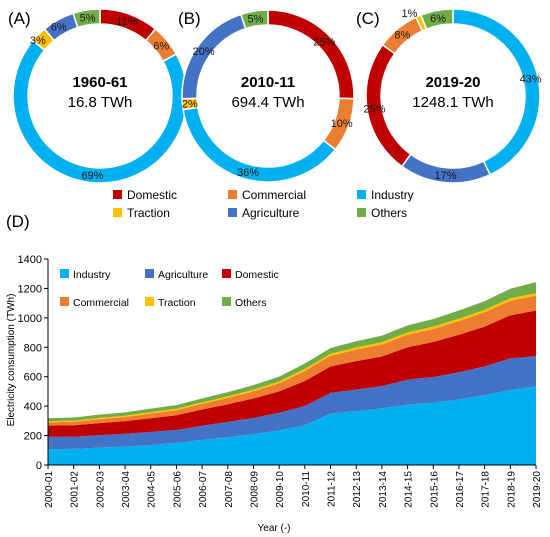 The height and width of the screenshot is (537, 550). Describe the element at coordinates (64, 301) in the screenshot. I see `area-legend-swatch-commercial` at that location.